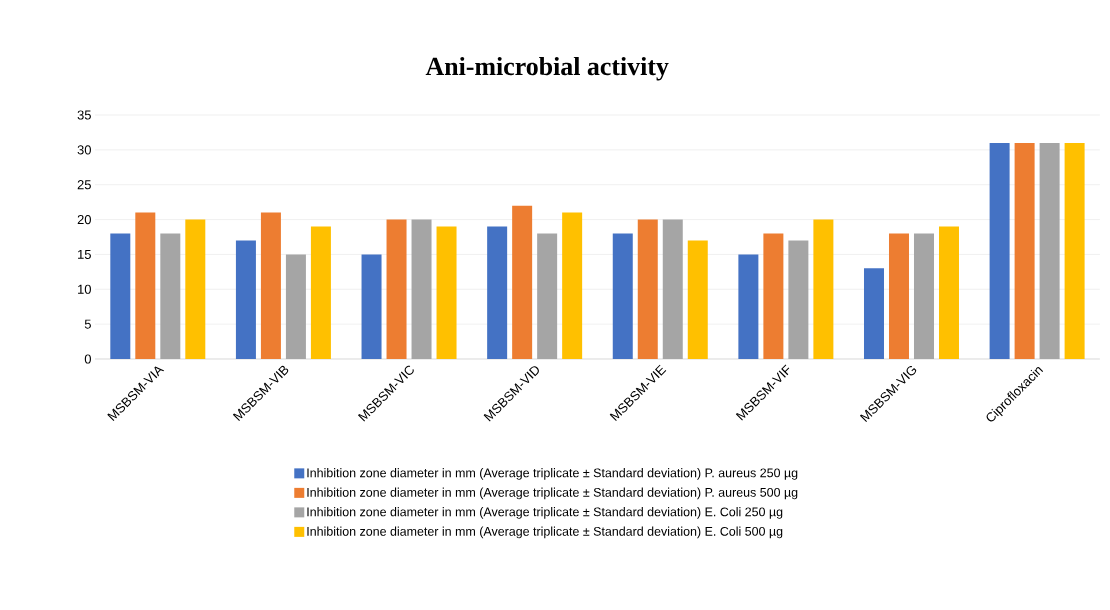 The width and height of the screenshot is (1110, 610). Describe the element at coordinates (87, 359) in the screenshot. I see `y-tick-label: 0` at that location.